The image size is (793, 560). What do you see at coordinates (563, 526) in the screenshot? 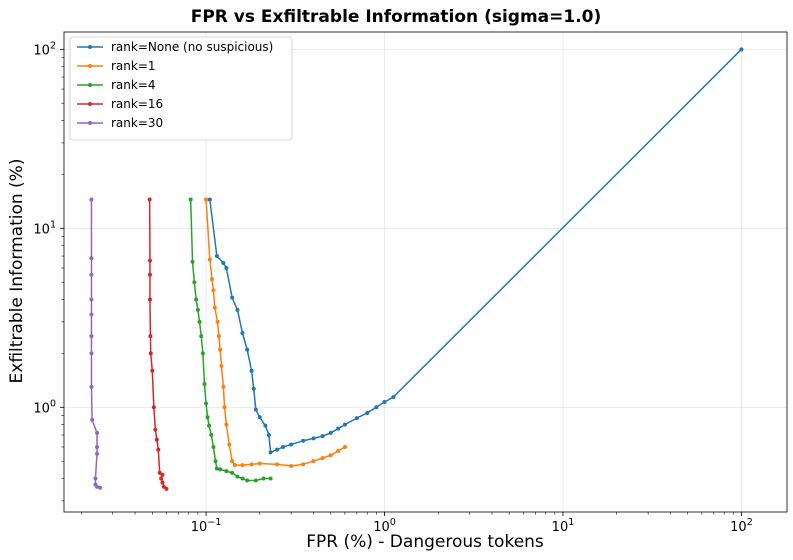
I see `x-tick-label: 10¹` at bounding box center [563, 526].